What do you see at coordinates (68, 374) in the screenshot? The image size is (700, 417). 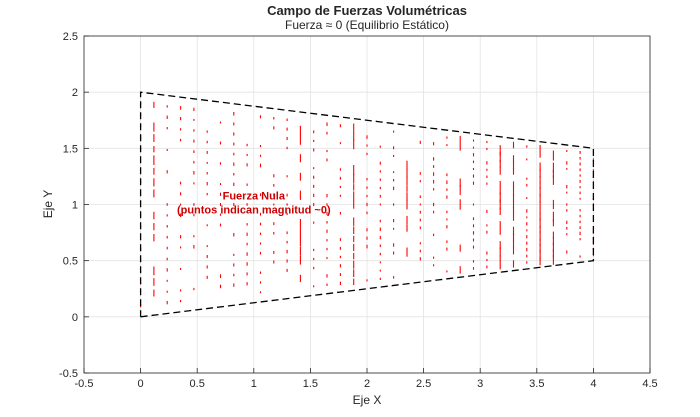 I see `y-tick-label: -0.5` at bounding box center [68, 374].